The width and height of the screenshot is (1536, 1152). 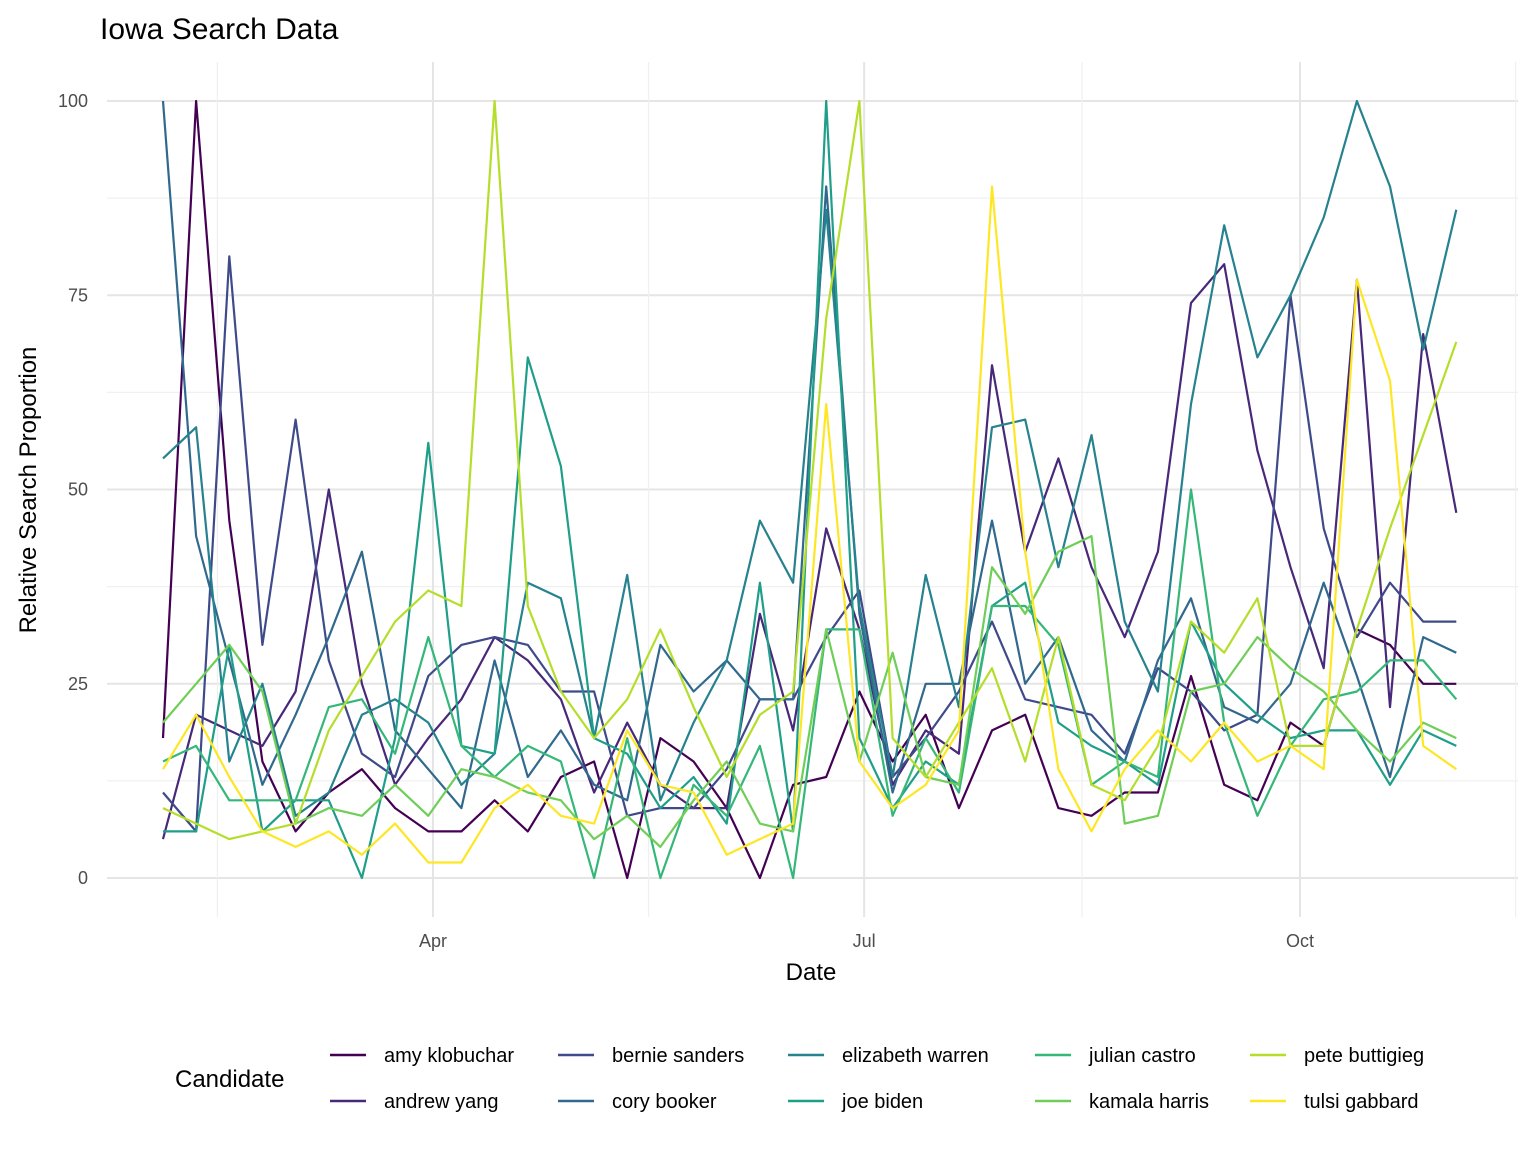 I want to click on legend-item-pete-buttigieg: pete buttigieg, so click(x=1337, y=1056).